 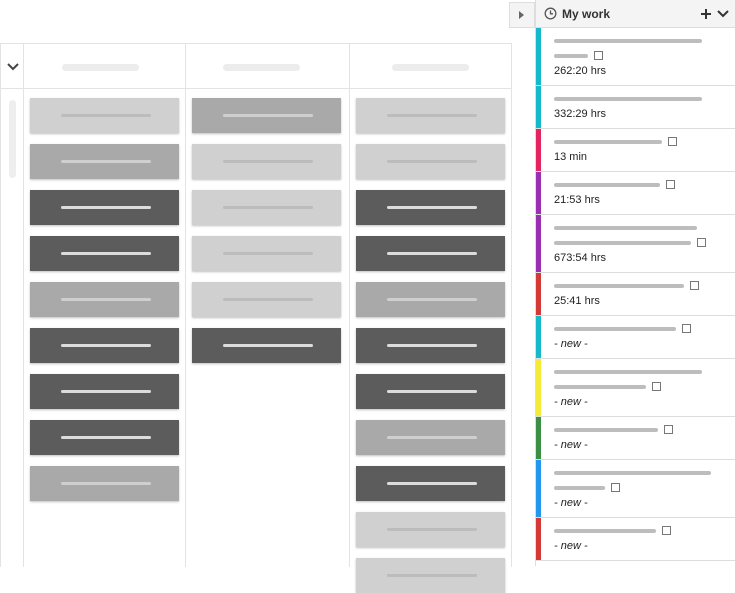 What do you see at coordinates (12, 139) in the screenshot?
I see `scrollbar` at bounding box center [12, 139].